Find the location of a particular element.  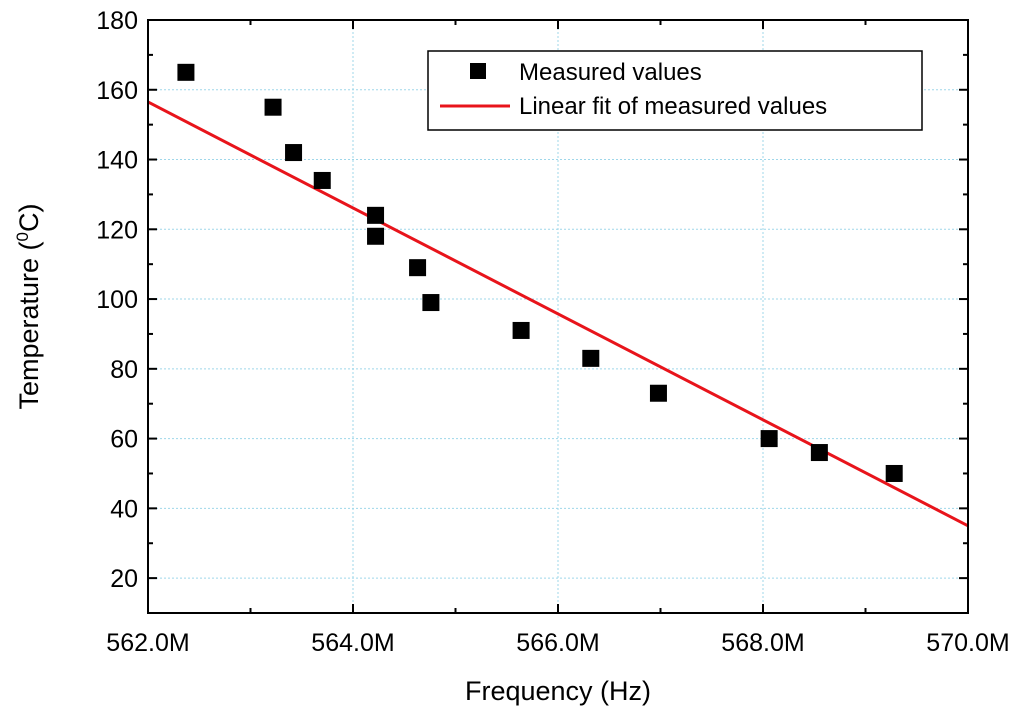

x-tick-label: 562.0M is located at coordinates (147, 643).